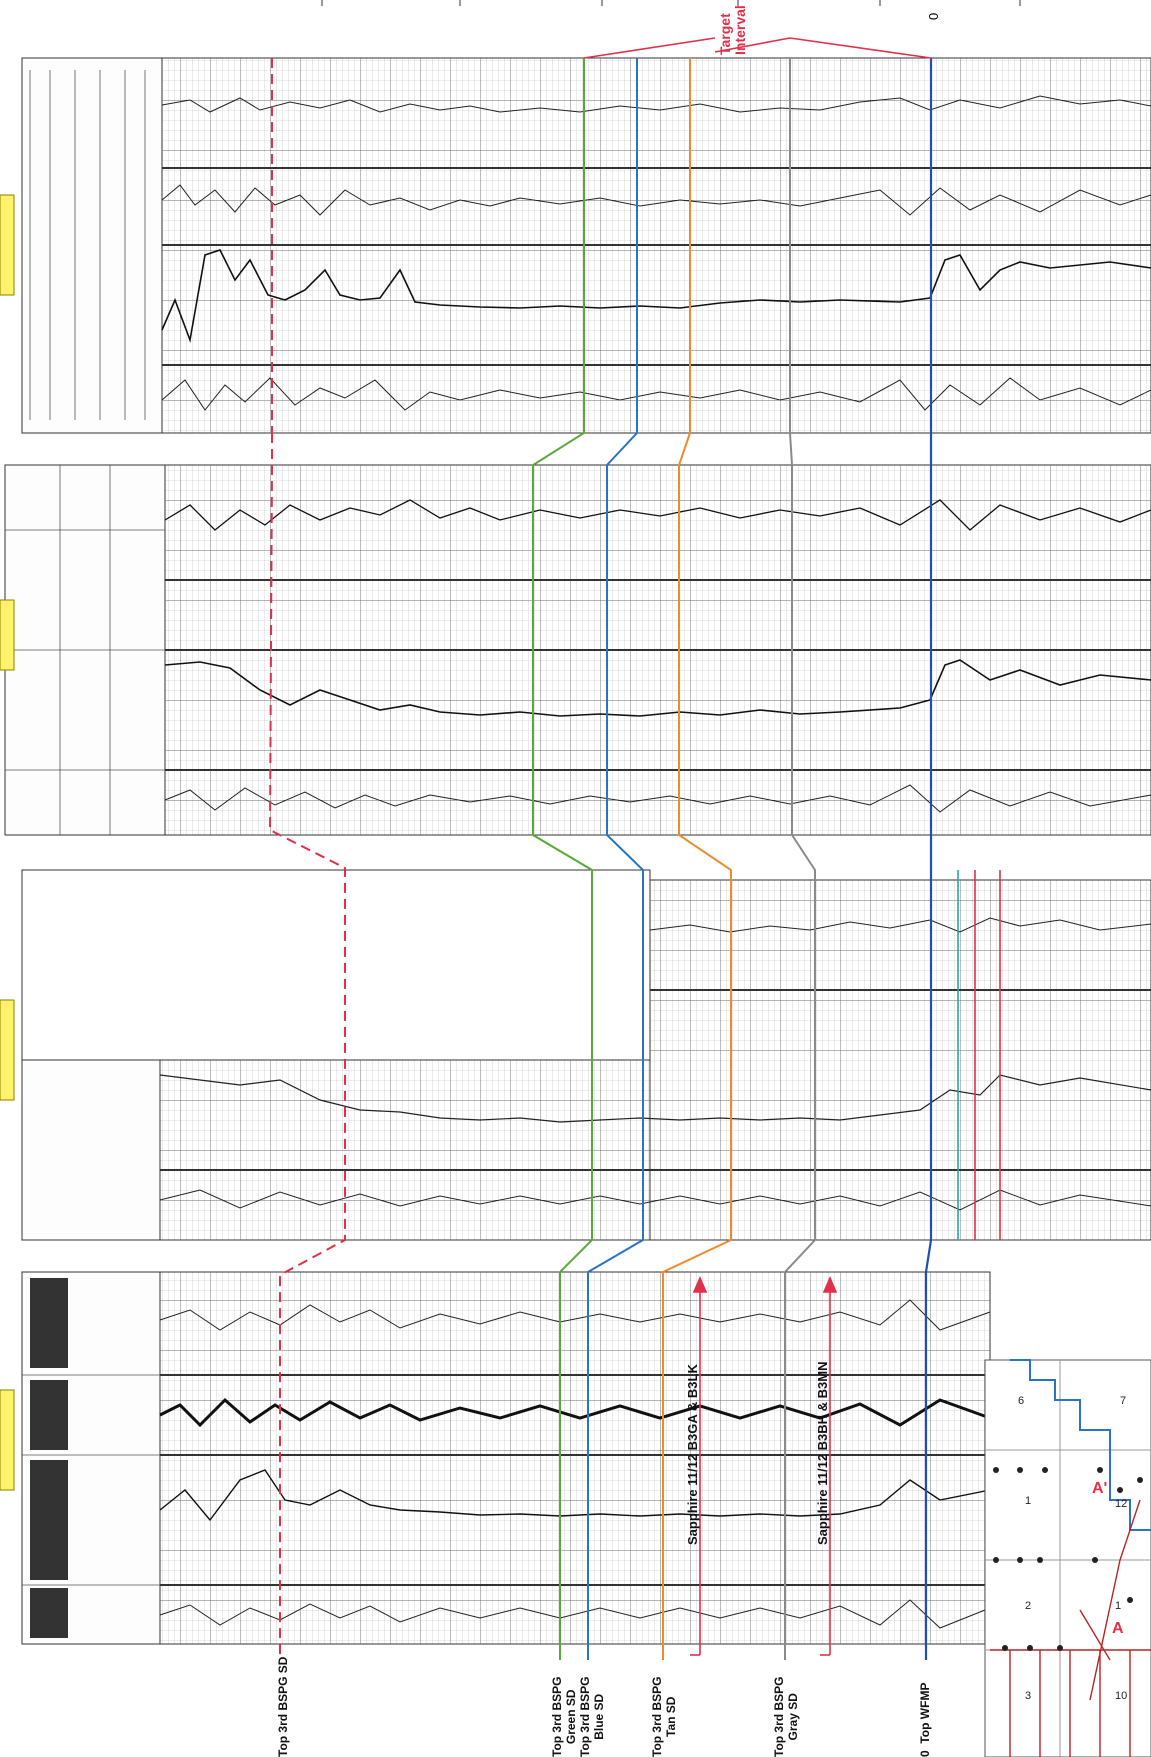 This screenshot has height=1757, width=1151. Describe the element at coordinates (283, 1706) in the screenshot. I see `label-top-3rd-bspg-sd: Top 3rd BSPG SD` at that location.